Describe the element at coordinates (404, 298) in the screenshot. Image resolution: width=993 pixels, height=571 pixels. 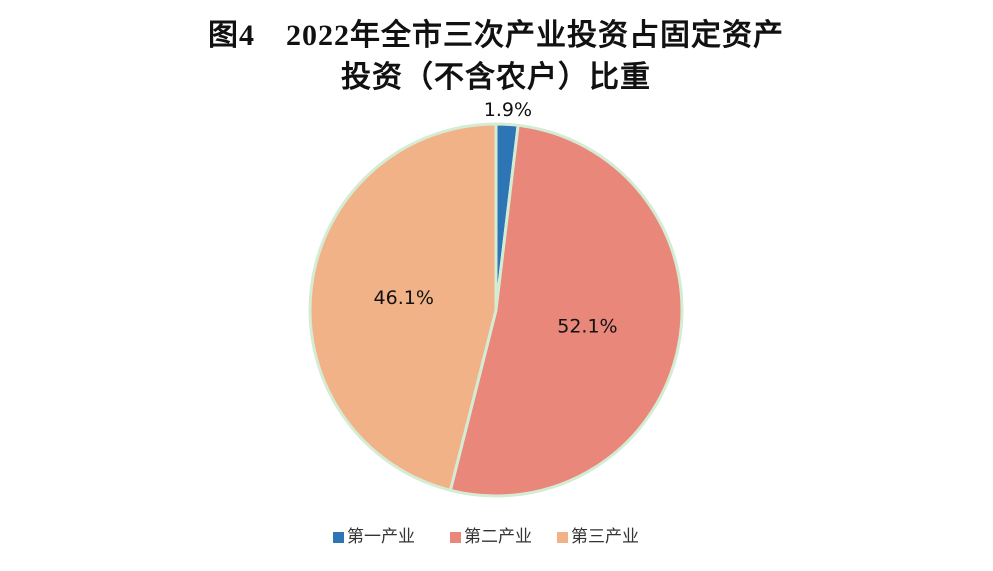
I see `data-label: 46.1%` at that location.